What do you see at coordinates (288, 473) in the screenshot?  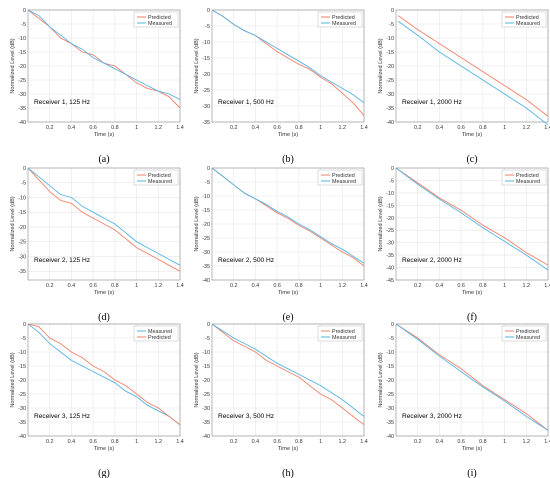 I see `panel-label: (h)` at bounding box center [288, 473].